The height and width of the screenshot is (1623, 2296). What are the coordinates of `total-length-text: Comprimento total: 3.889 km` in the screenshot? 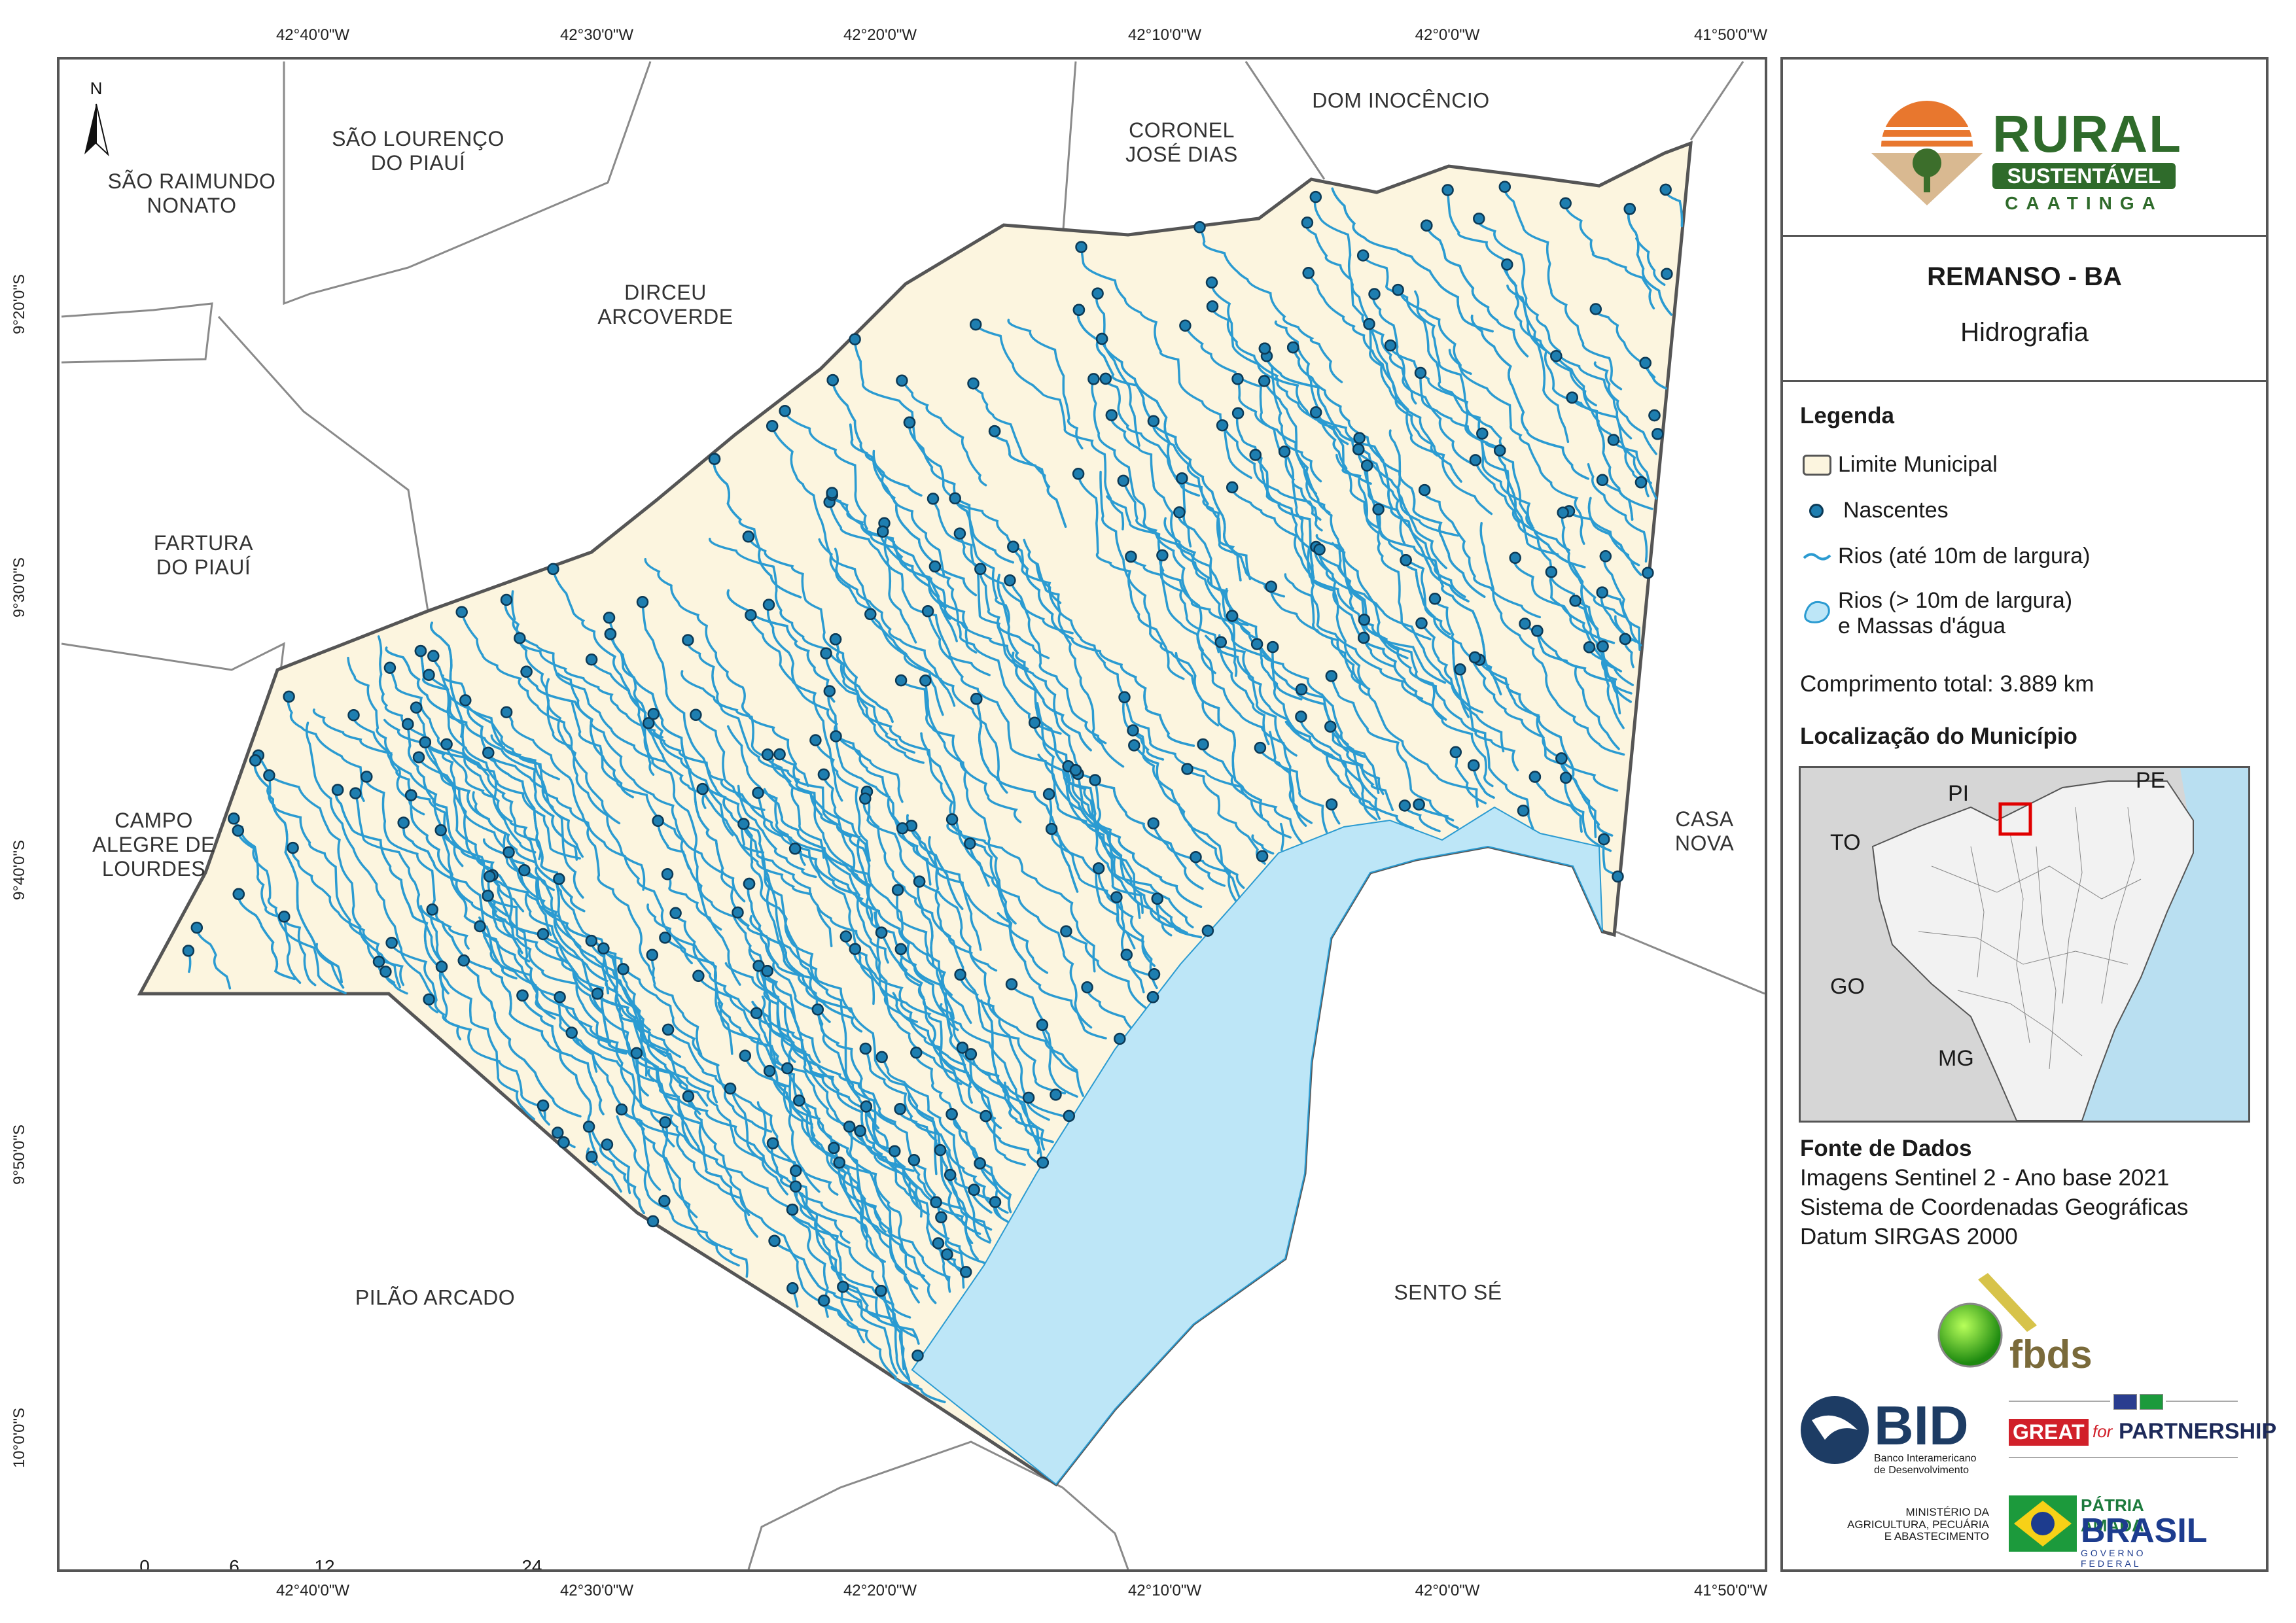 It's located at (1947, 684).